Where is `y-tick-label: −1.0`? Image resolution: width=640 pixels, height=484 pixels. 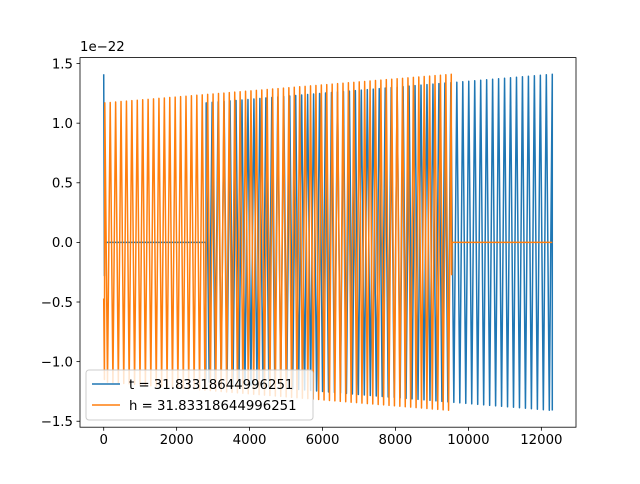
y-tick-label: −1.0 is located at coordinates (57, 362).